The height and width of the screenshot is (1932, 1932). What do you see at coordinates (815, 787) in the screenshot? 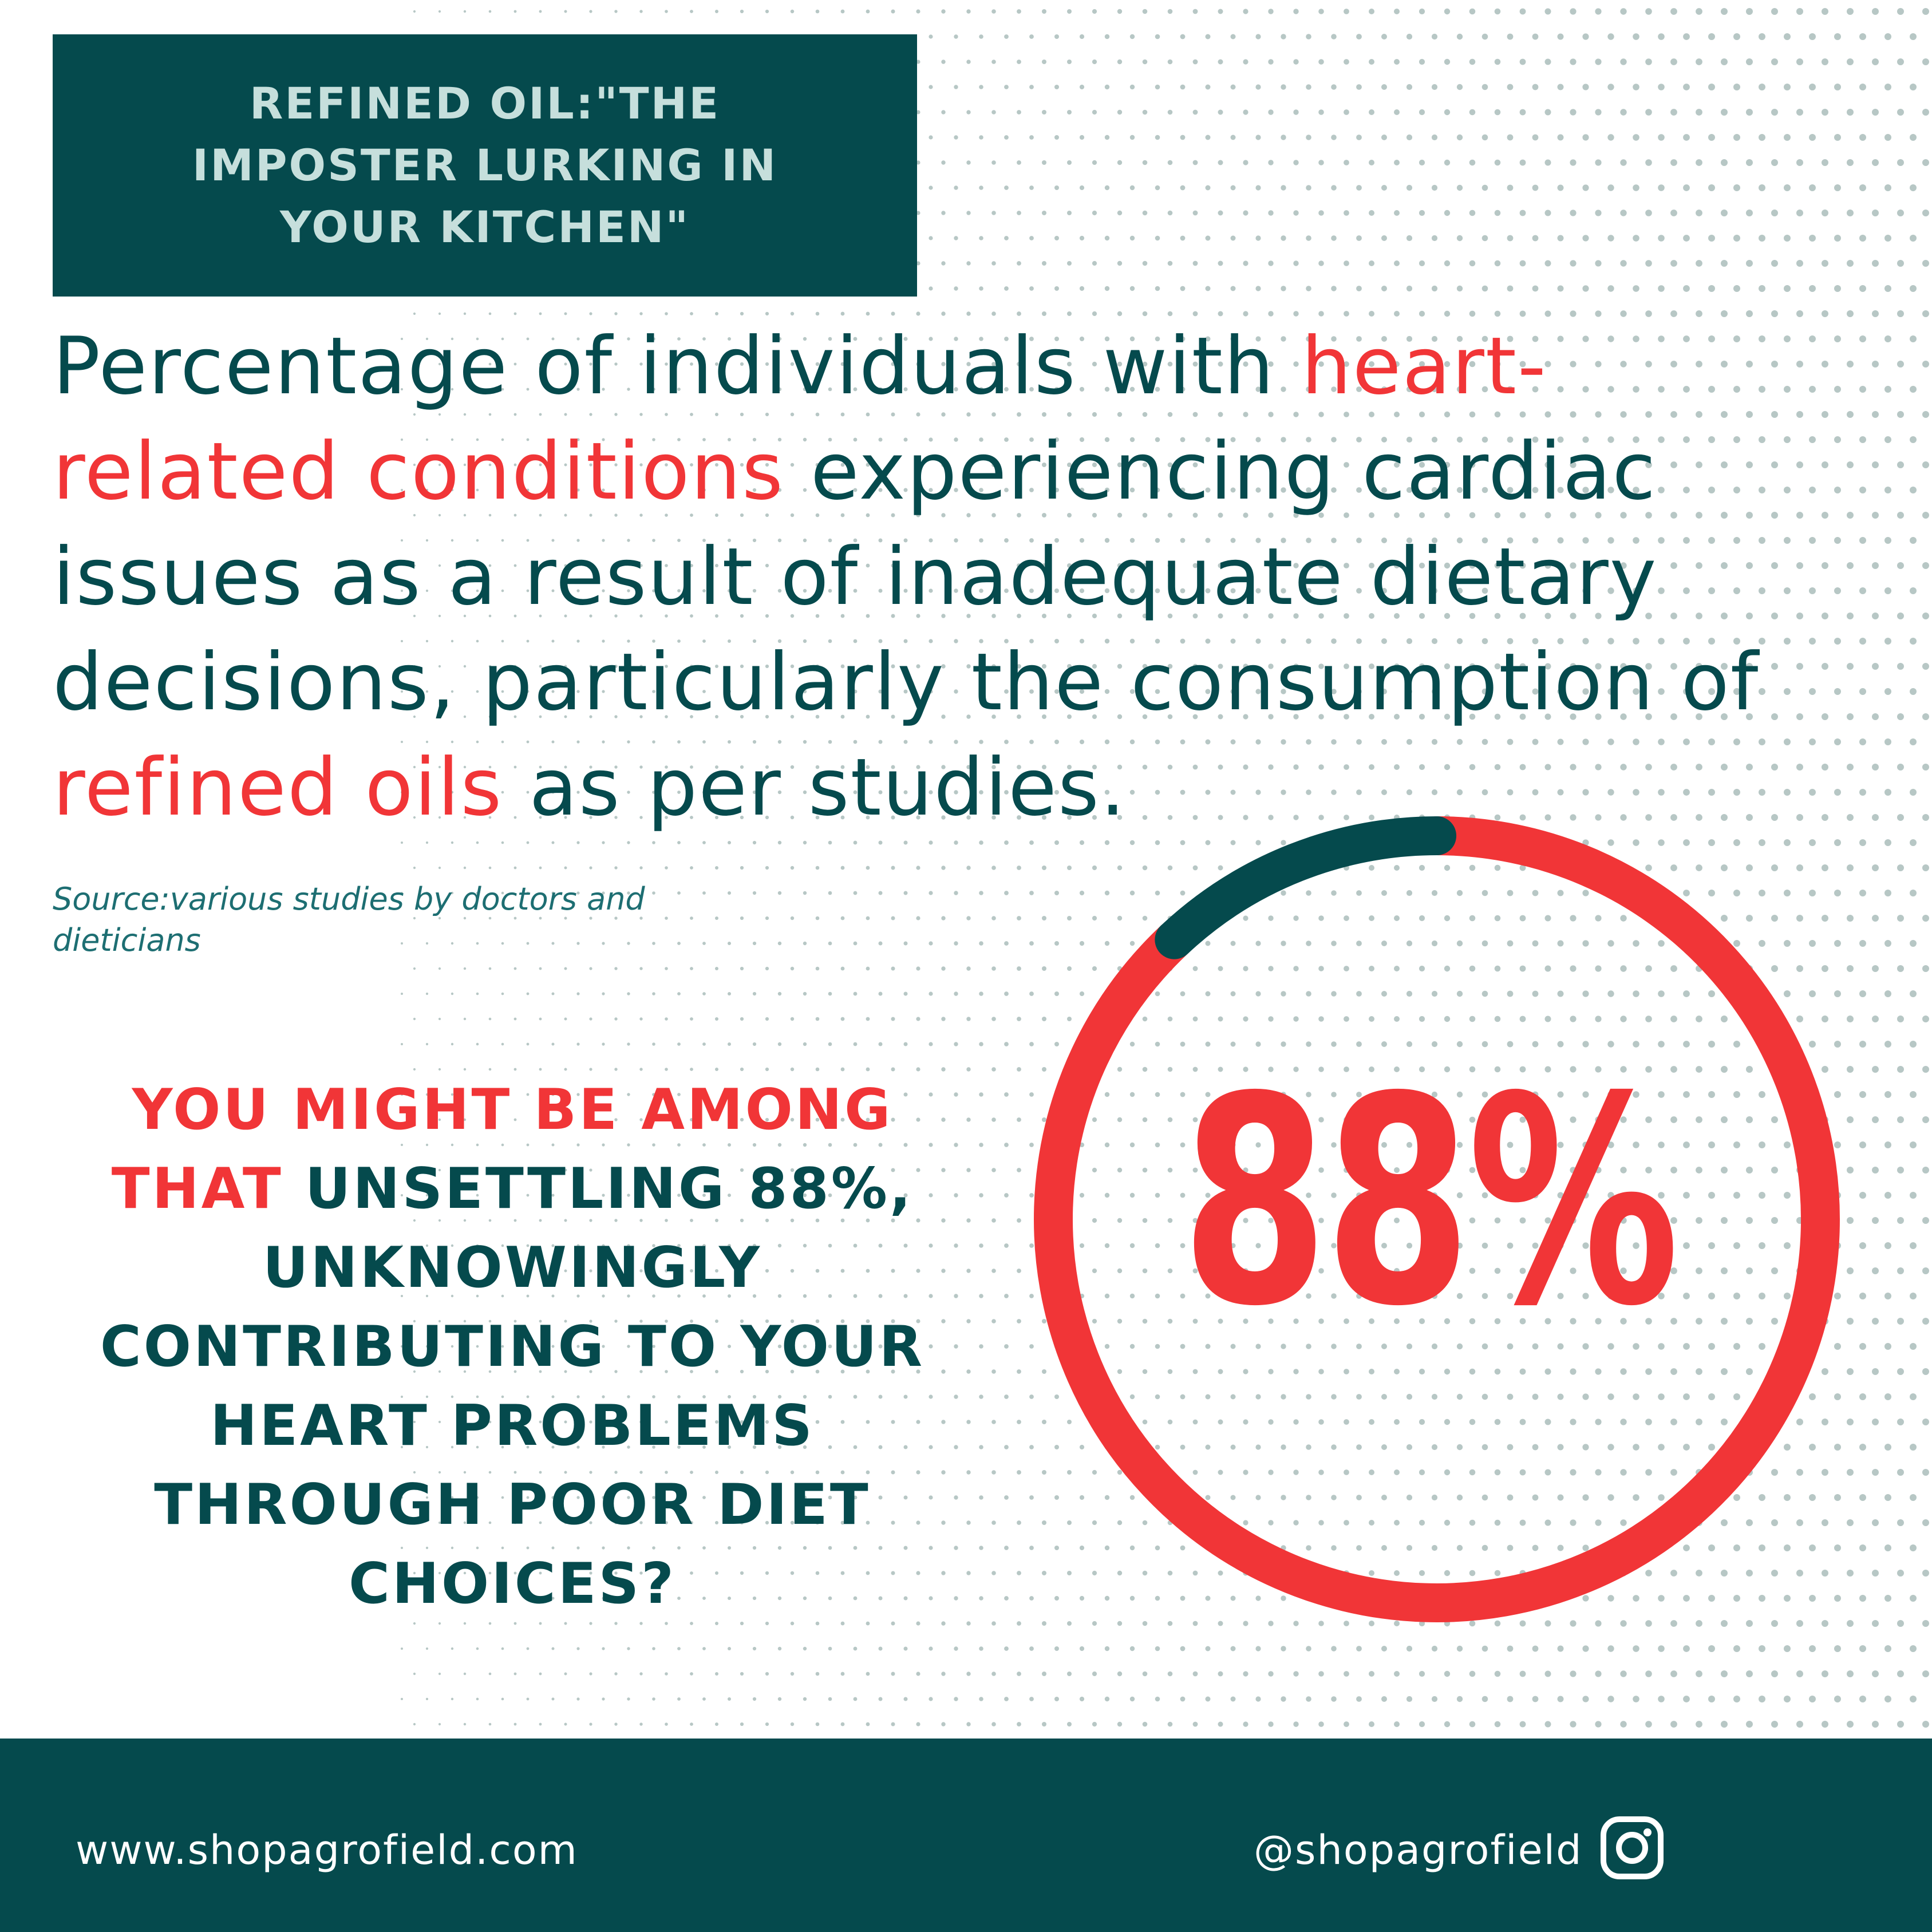
I see `lead-text-3: as per studies.` at bounding box center [815, 787].